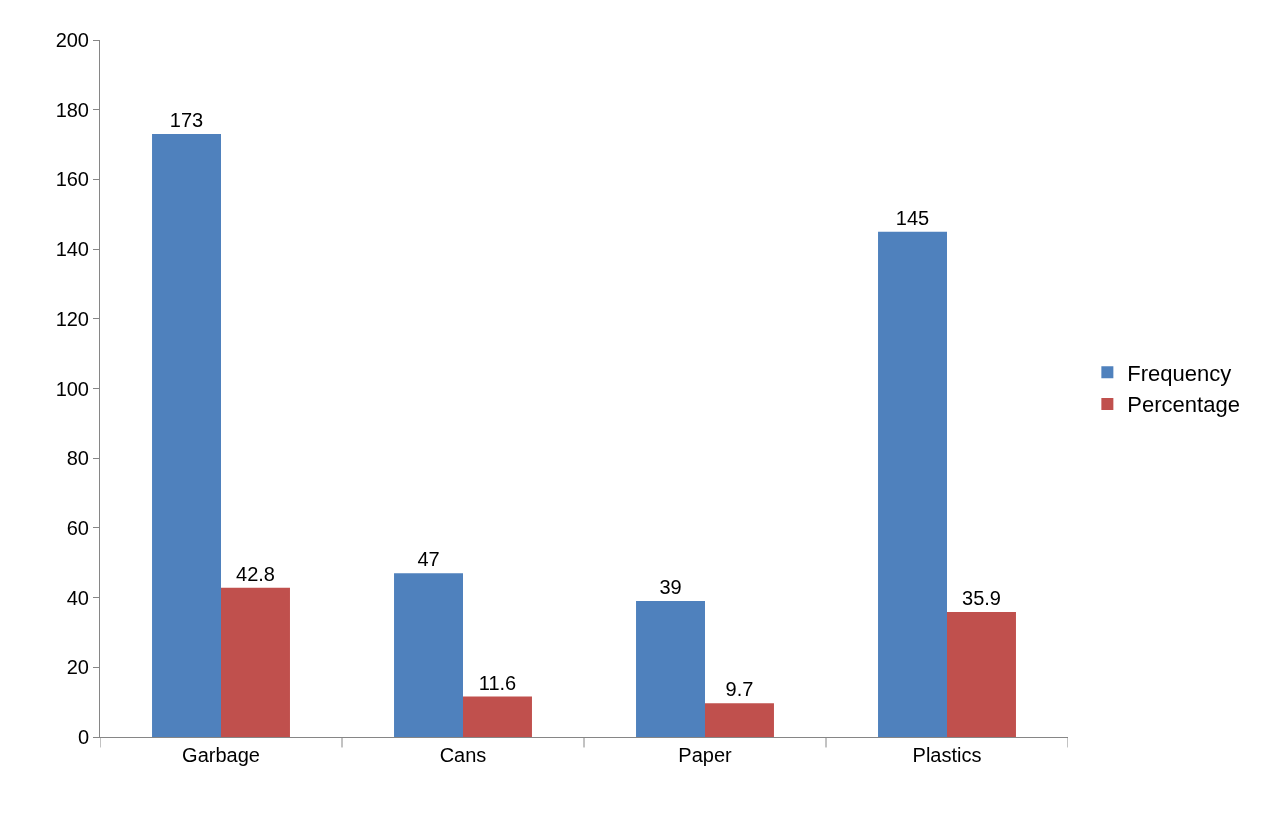 Image resolution: width=1283 pixels, height=817 pixels. I want to click on data-label: 35.9, so click(981, 597).